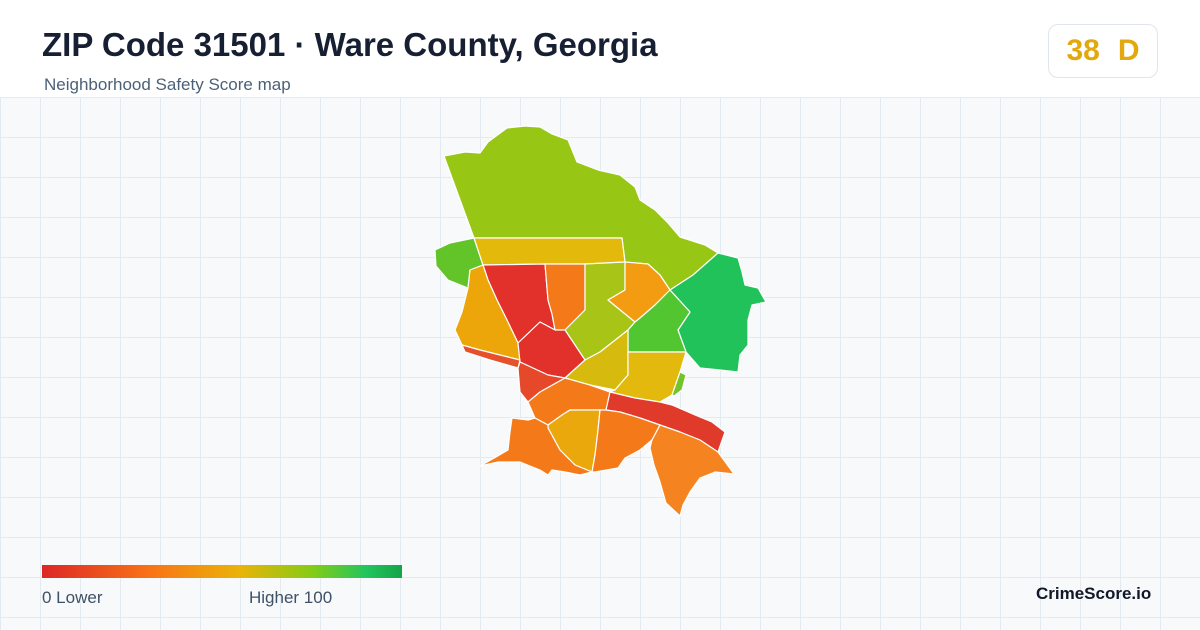  What do you see at coordinates (350, 44) in the screenshot?
I see `page-title: ZIP Code 31501 · Ware County, Georgia` at bounding box center [350, 44].